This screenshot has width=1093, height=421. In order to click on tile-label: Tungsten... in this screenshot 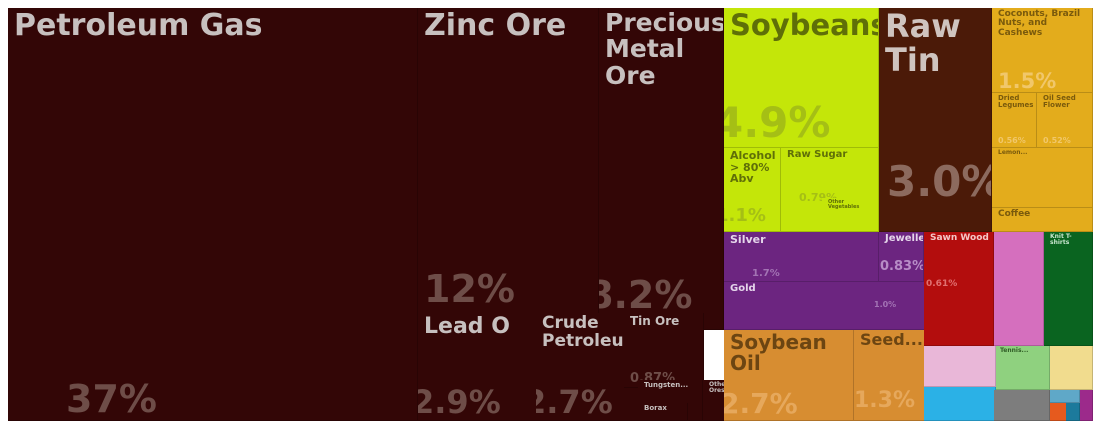, I will do `click(666, 385)`.